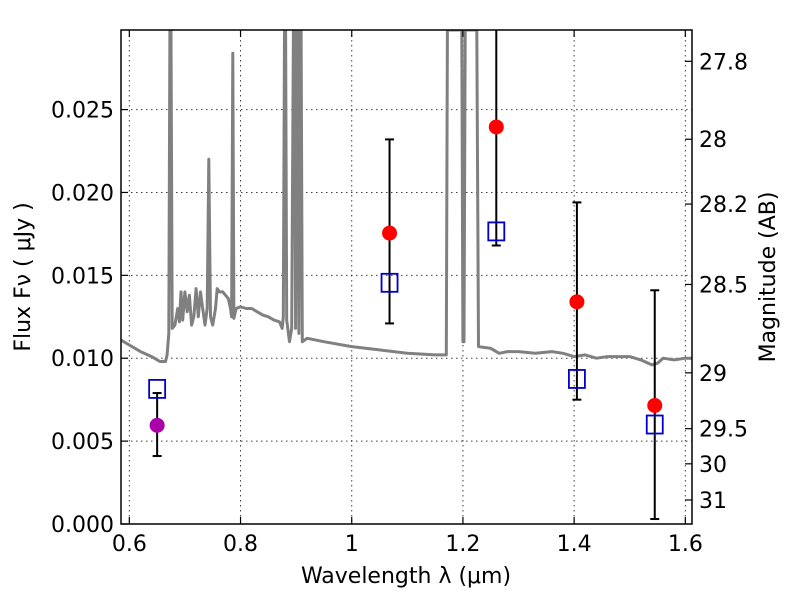 The width and height of the screenshot is (800, 600). Describe the element at coordinates (352, 544) in the screenshot. I see `x-tick-label: 1` at that location.